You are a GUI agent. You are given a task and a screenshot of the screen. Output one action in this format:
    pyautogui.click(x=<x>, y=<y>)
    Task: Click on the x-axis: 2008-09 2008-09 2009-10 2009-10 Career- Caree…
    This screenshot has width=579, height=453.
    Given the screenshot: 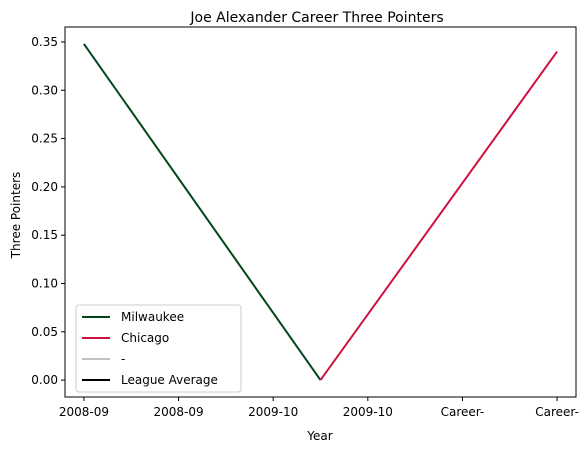 What is the action you would take?
    pyautogui.click(x=319, y=408)
    